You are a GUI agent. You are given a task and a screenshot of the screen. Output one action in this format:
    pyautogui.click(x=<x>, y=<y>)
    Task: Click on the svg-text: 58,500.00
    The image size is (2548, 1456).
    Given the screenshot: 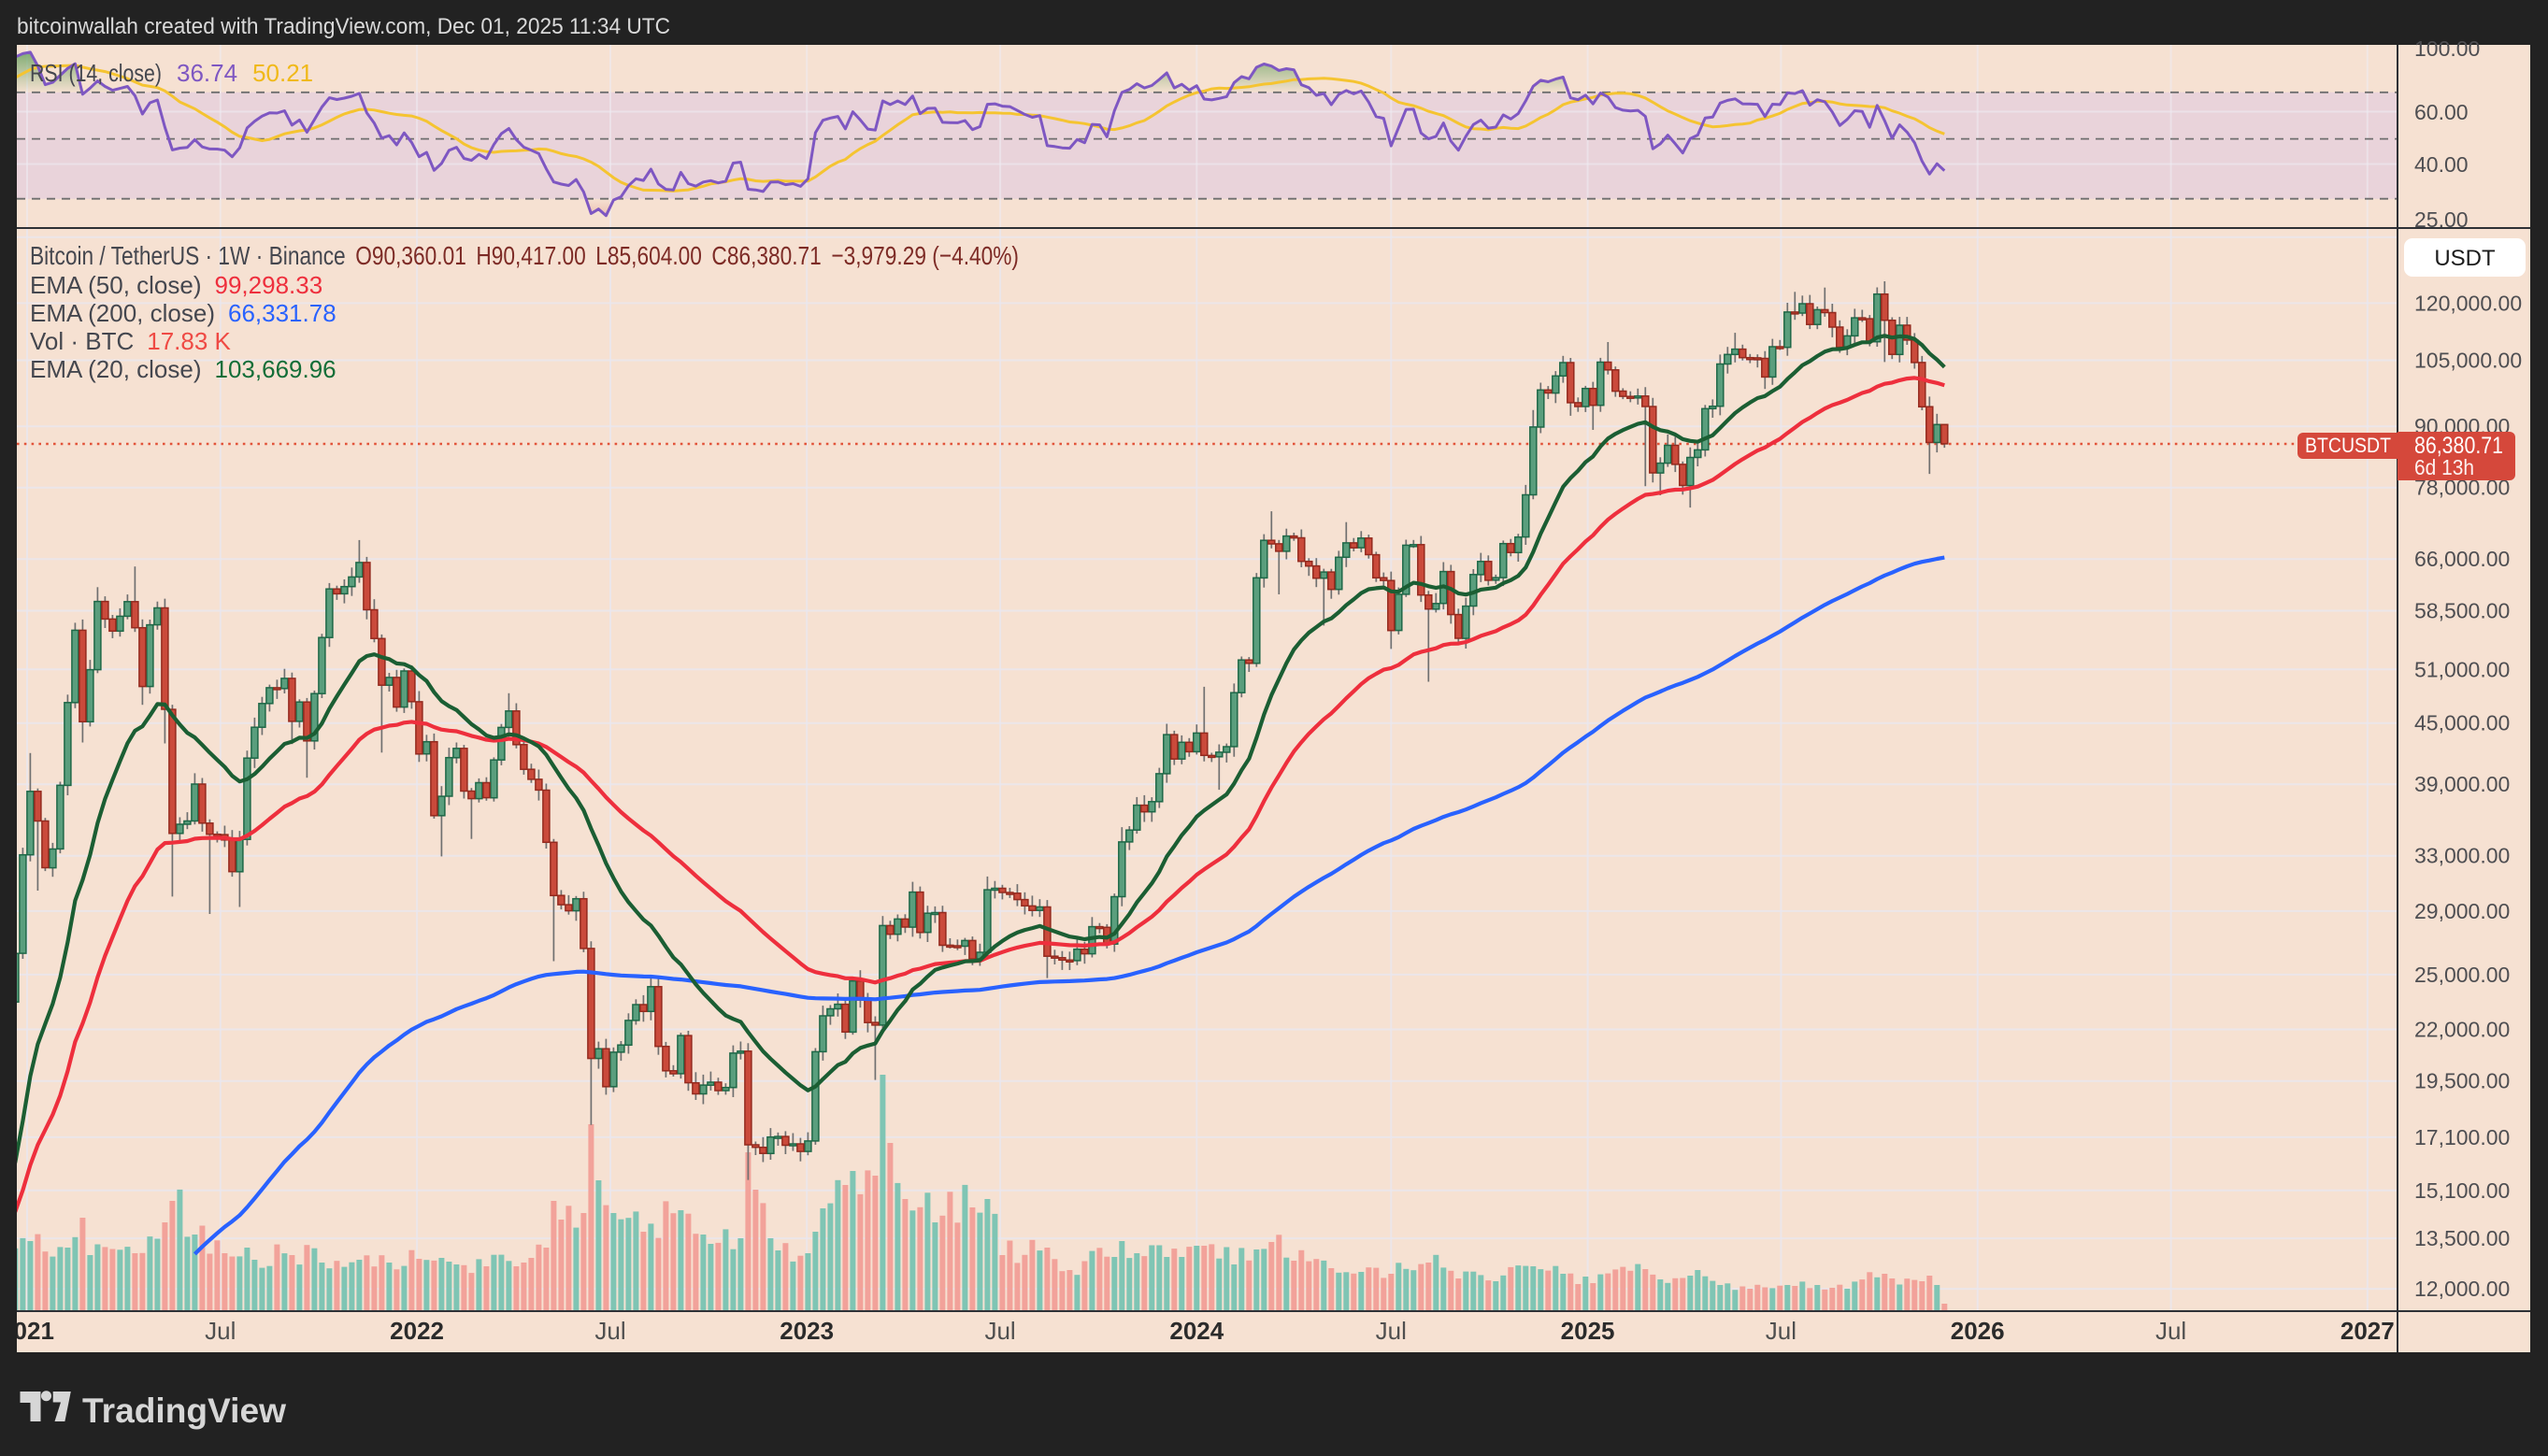 What is the action you would take?
    pyautogui.click(x=2462, y=611)
    